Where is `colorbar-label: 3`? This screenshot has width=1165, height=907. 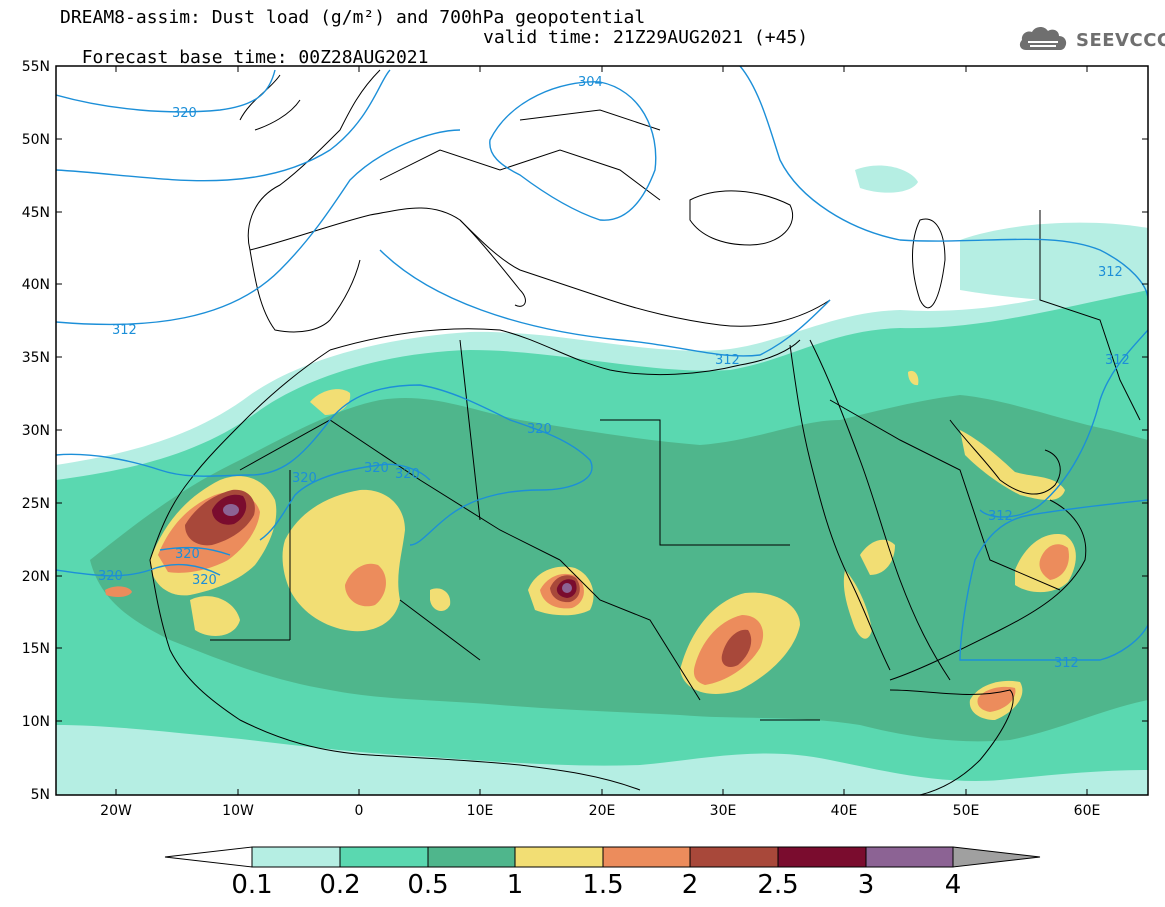
colorbar-label: 3 is located at coordinates (866, 885).